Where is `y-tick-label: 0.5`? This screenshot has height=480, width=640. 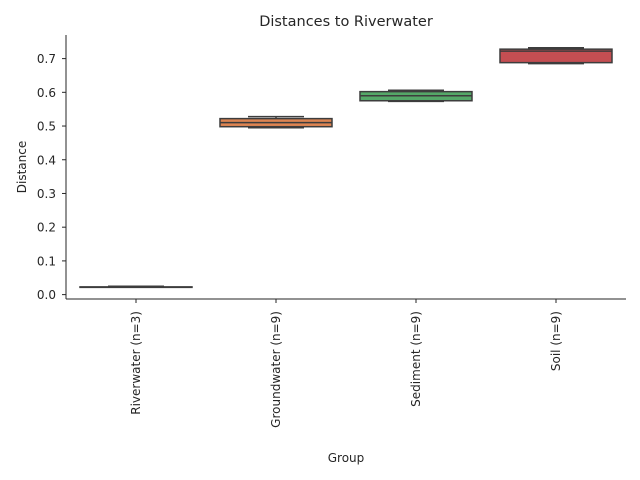 y-tick-label: 0.5 is located at coordinates (46, 127).